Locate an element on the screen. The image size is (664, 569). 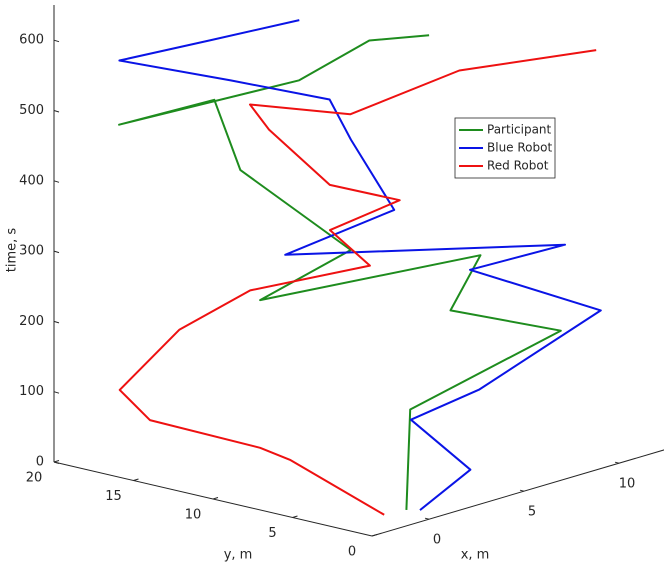
x-tick-label: 5 is located at coordinates (532, 512).